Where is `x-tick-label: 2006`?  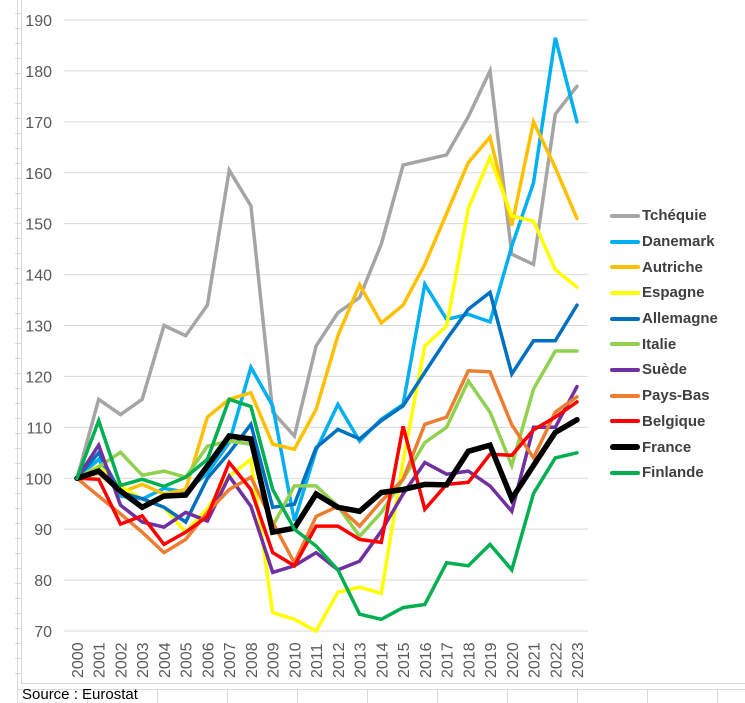
x-tick-label: 2006 is located at coordinates (208, 660).